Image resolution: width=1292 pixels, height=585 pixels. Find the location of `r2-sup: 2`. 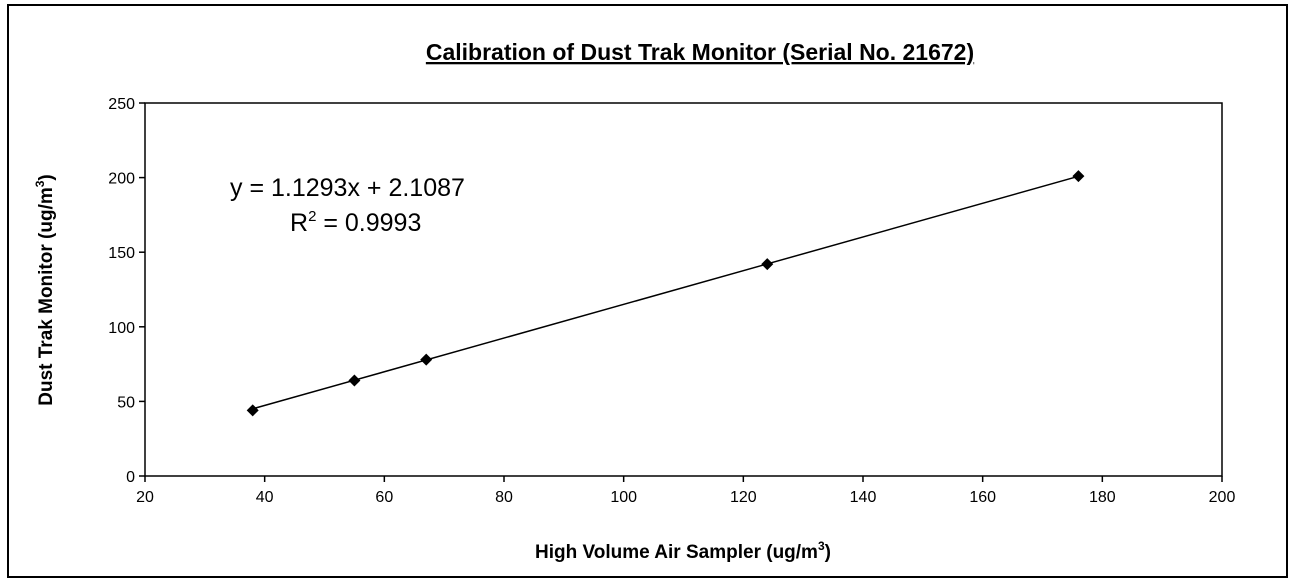

r2-sup: 2 is located at coordinates (312, 216).